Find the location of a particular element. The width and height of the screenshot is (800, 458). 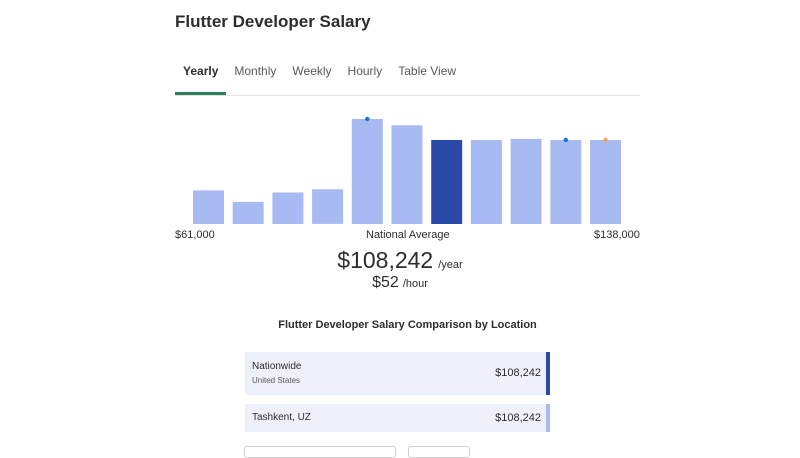

yearly-unit: /year is located at coordinates (450, 265).